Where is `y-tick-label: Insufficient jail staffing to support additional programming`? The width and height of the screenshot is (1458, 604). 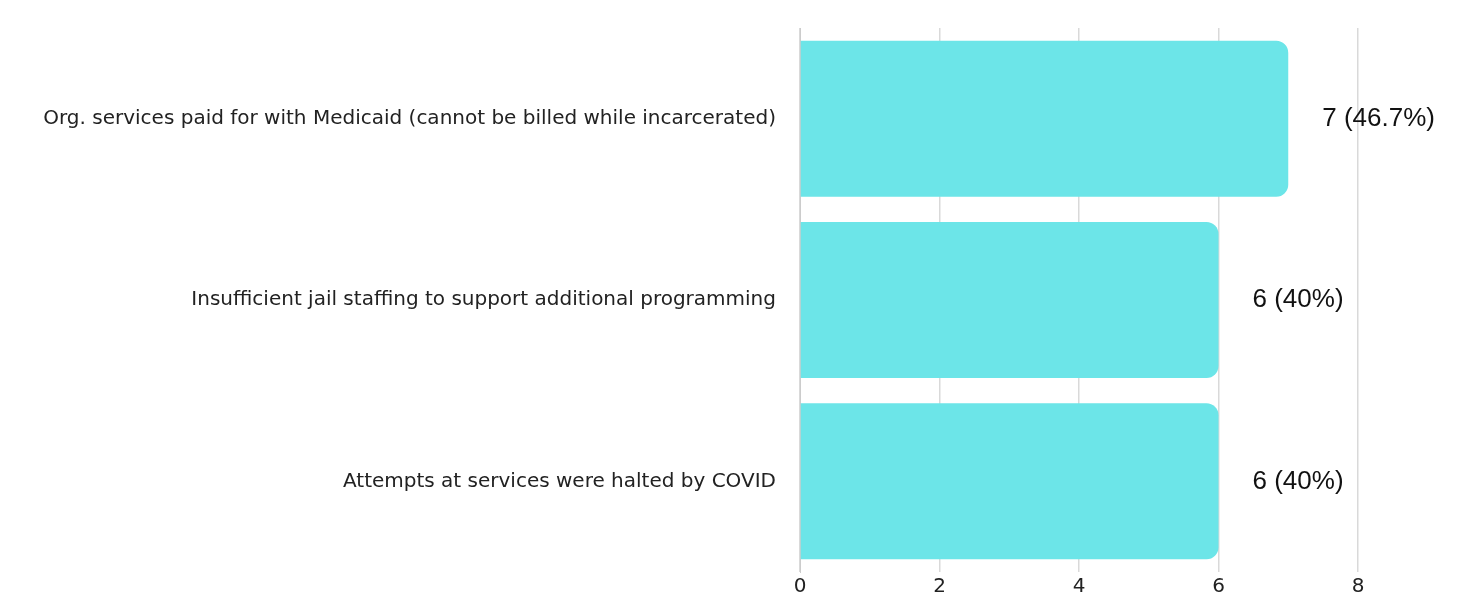
y-tick-label: Insufficient jail staffing to support additional programming is located at coordinates (483, 298).